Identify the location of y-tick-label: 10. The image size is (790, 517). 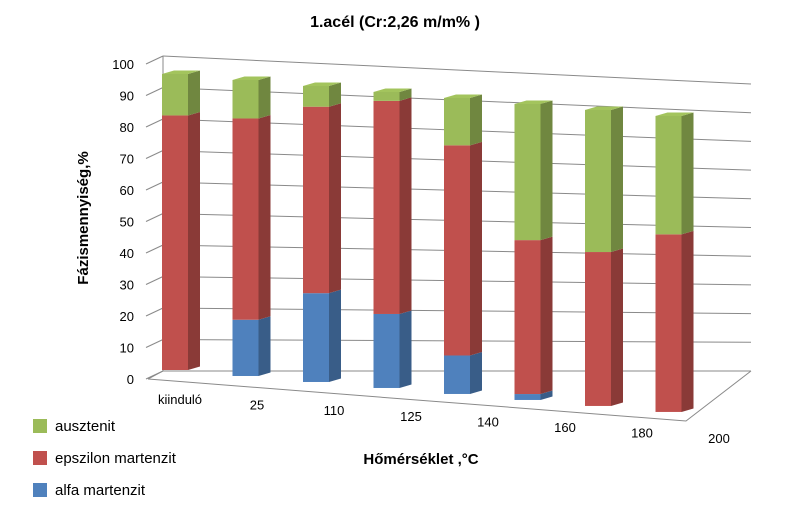
(127, 348).